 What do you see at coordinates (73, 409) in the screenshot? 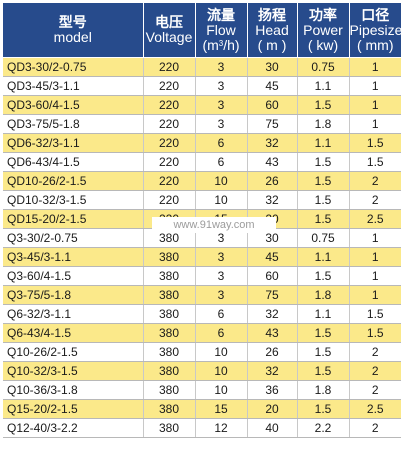
I see `cell-model: Q15-20/2-1.5` at bounding box center [73, 409].